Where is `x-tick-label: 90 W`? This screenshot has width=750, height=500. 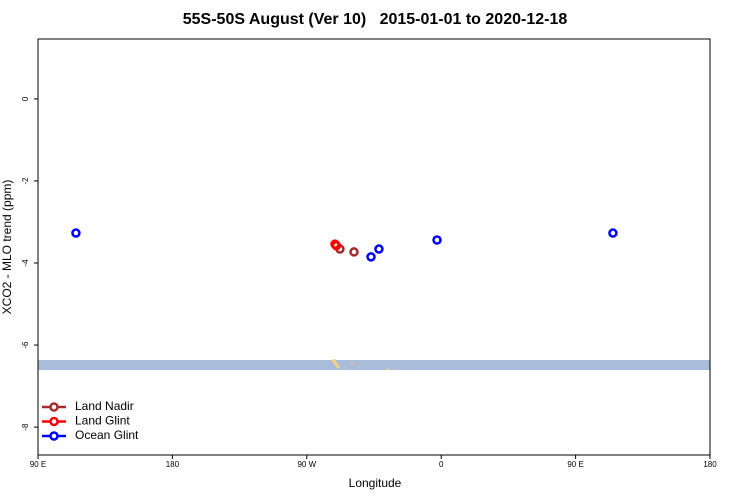 x-tick-label: 90 W is located at coordinates (306, 464).